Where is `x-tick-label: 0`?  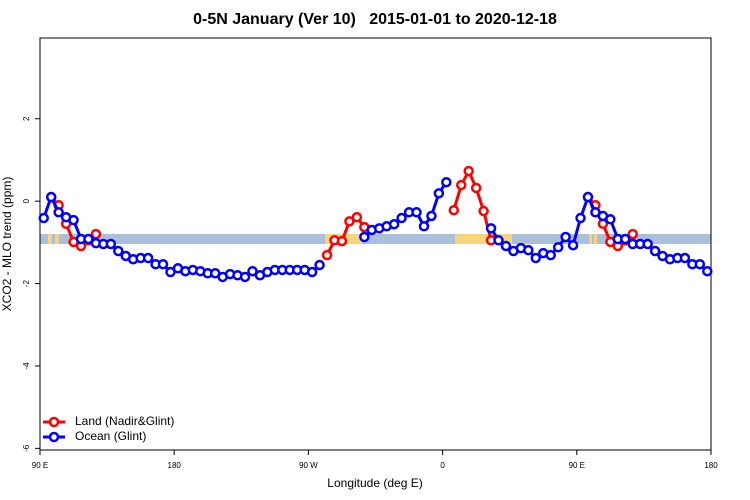
x-tick-label: 0 is located at coordinates (442, 465).